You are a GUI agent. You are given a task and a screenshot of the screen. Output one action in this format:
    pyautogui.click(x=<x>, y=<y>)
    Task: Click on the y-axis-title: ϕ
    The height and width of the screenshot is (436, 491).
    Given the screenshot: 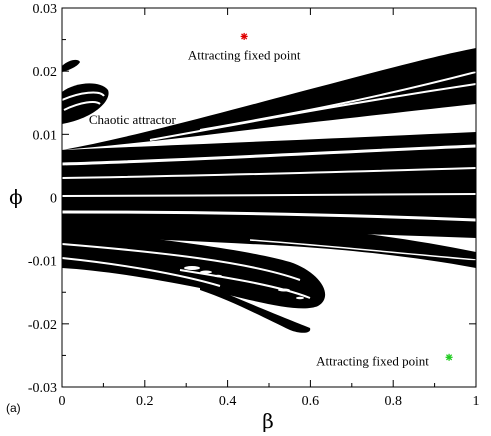 What is the action you would take?
    pyautogui.click(x=16, y=197)
    